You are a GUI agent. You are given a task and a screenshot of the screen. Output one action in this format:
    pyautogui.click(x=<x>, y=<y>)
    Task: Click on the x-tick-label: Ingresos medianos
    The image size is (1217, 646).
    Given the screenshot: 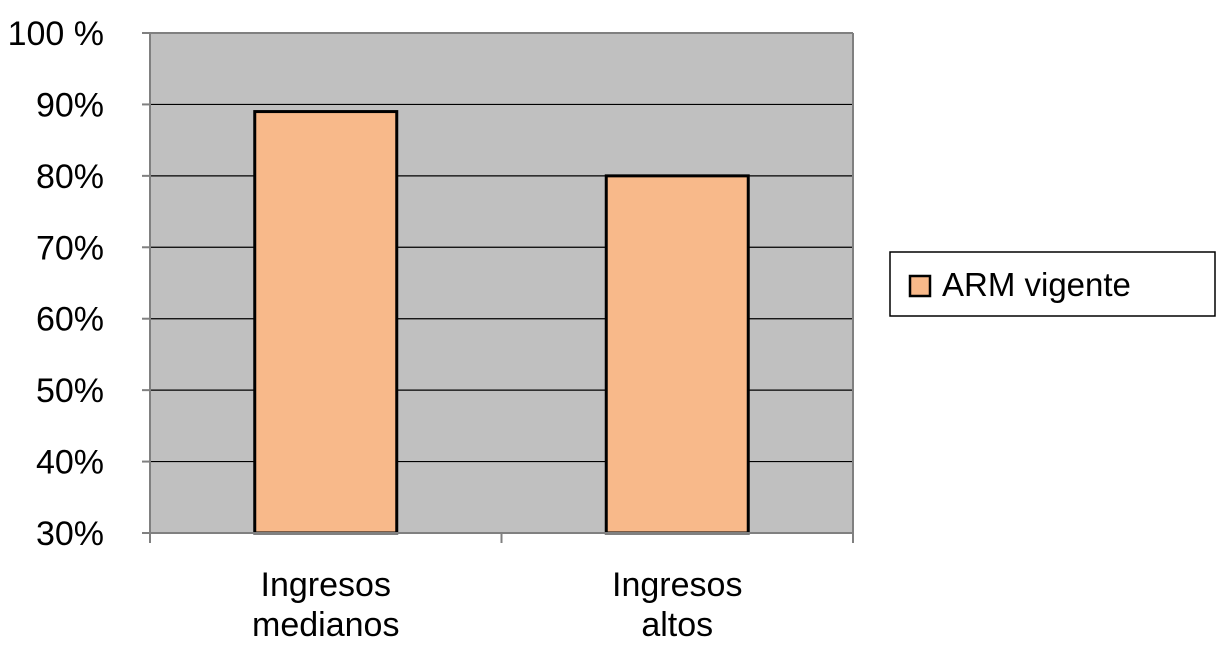 What is the action you would take?
    pyautogui.click(x=325, y=603)
    